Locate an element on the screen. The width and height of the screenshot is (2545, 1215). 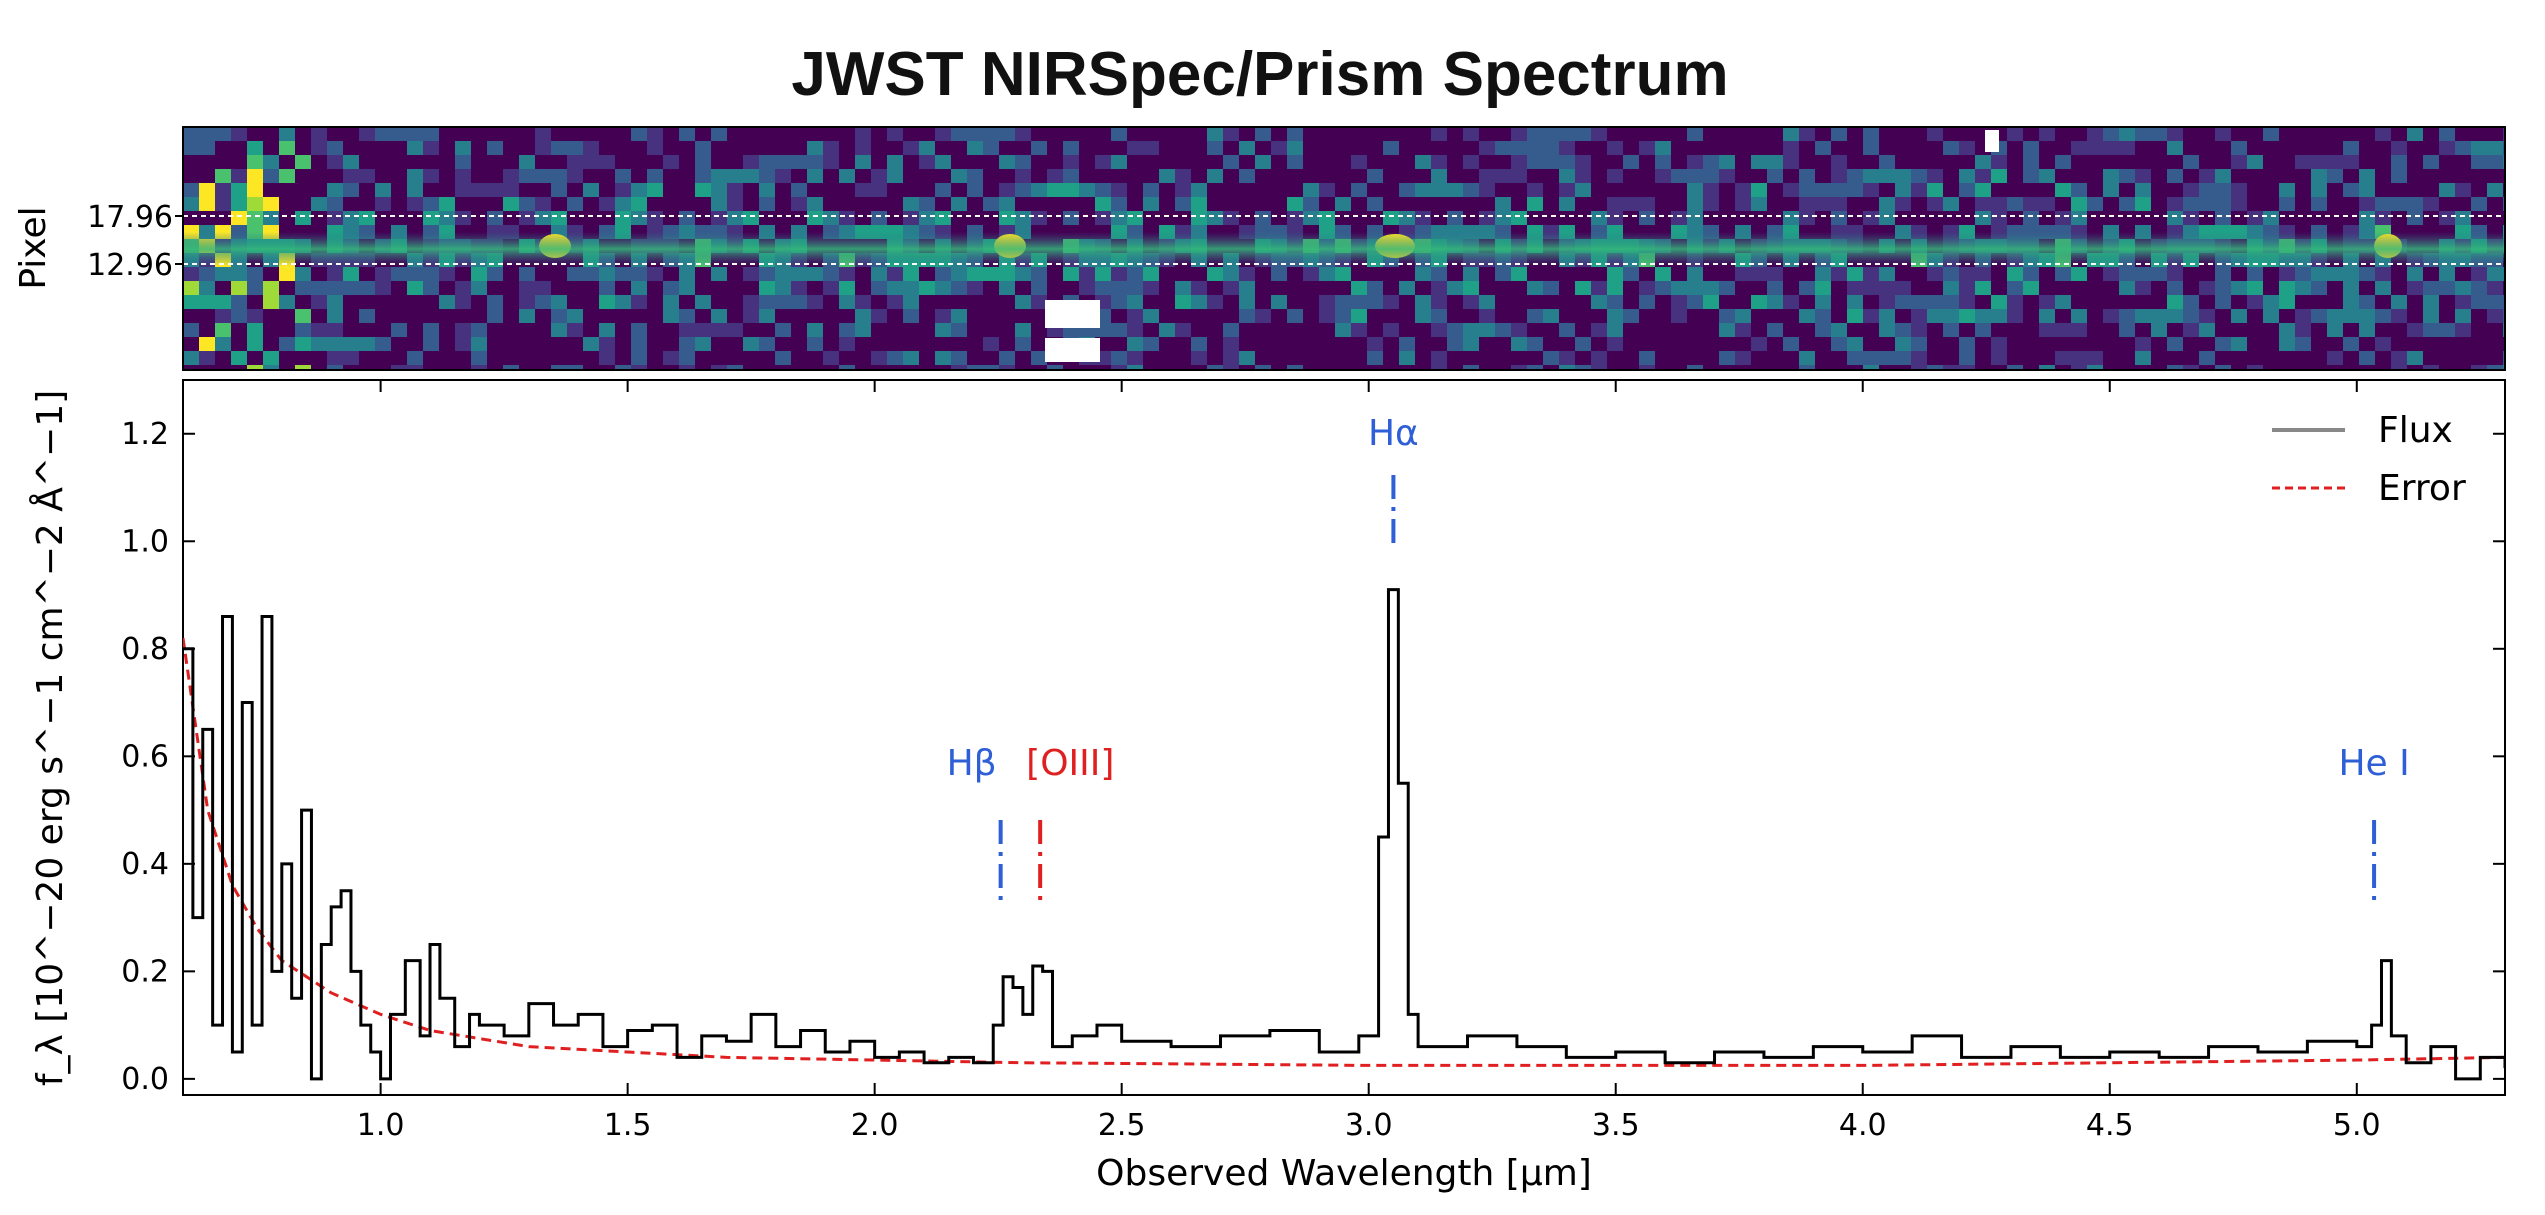
legend-error-label: Error is located at coordinates (2422, 488).